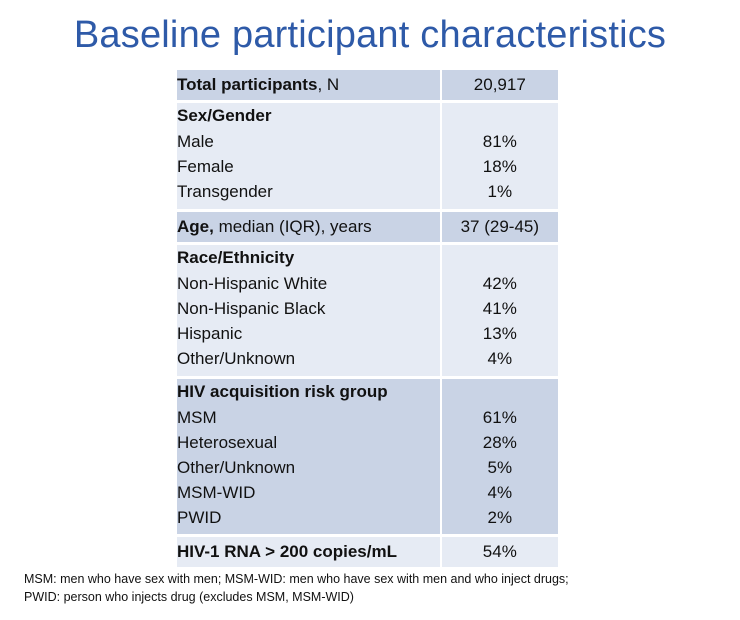 This screenshot has width=740, height=620. I want to click on table-row-total: Total participants, N 20,917, so click(367, 86).